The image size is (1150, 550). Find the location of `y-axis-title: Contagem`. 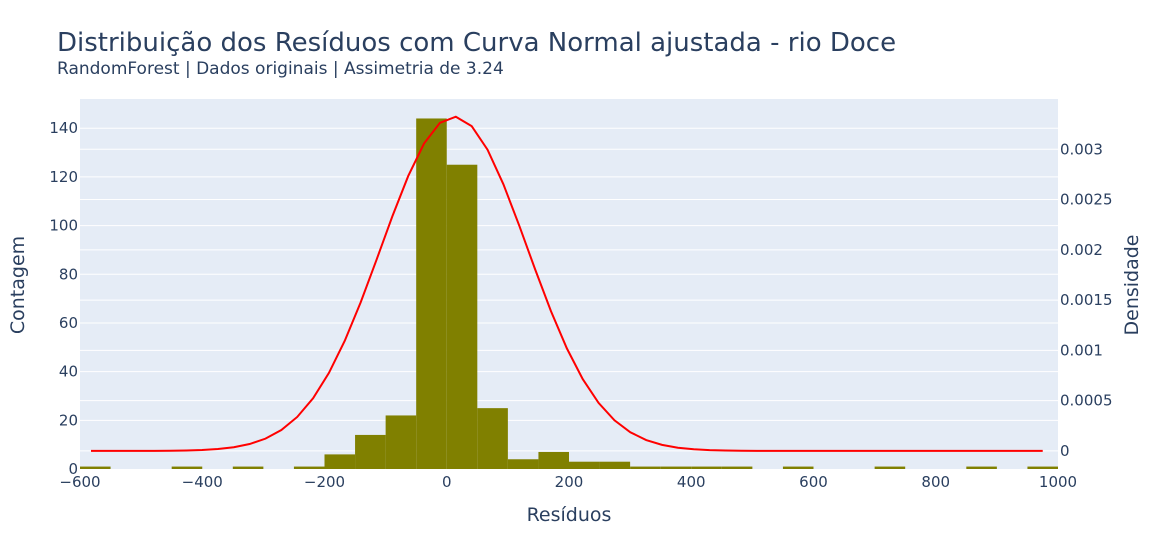

y-axis-title: Contagem is located at coordinates (18, 285).